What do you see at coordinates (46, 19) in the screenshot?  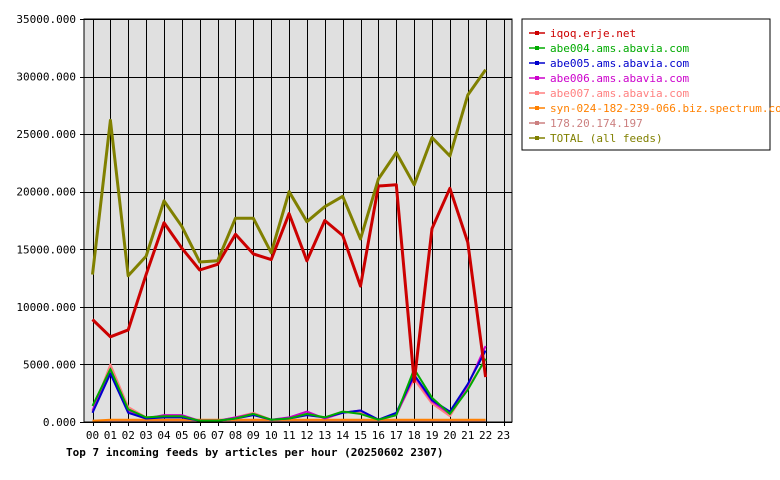 I see `y-tick-label: 35000.000` at bounding box center [46, 19].